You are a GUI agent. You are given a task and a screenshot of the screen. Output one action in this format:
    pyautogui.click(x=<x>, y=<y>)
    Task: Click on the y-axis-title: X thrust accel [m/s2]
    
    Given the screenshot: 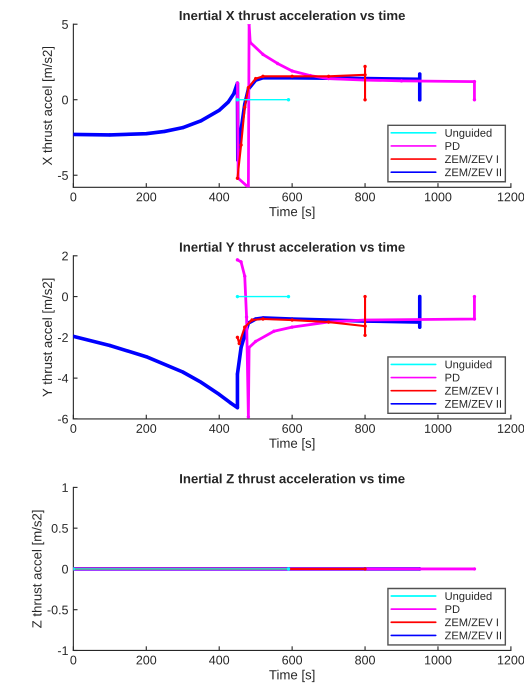 What is the action you would take?
    pyautogui.click(x=48, y=106)
    